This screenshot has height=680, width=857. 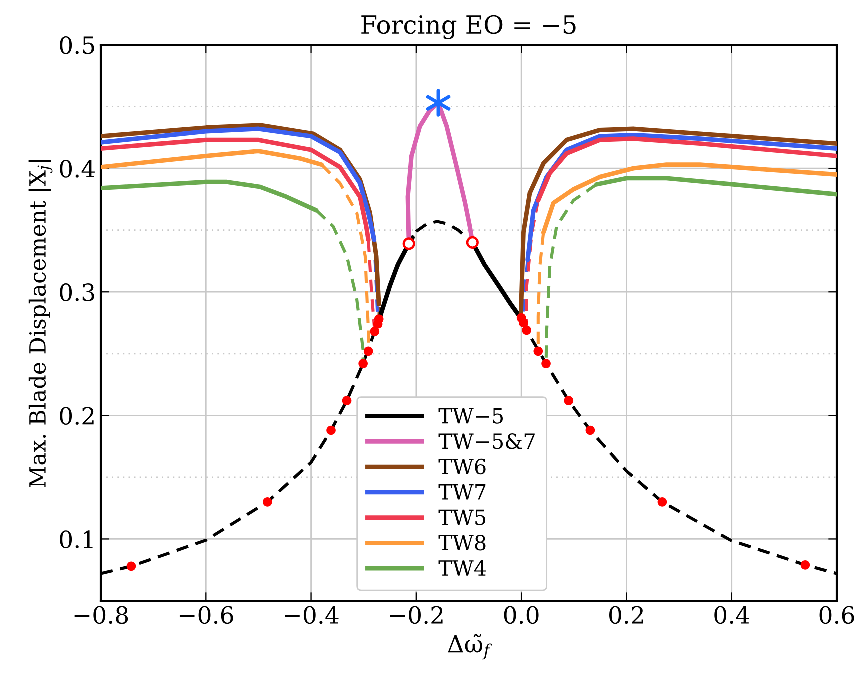 What do you see at coordinates (470, 647) in the screenshot?
I see `x-axis-title: Δω̃$_{f}$` at bounding box center [470, 647].